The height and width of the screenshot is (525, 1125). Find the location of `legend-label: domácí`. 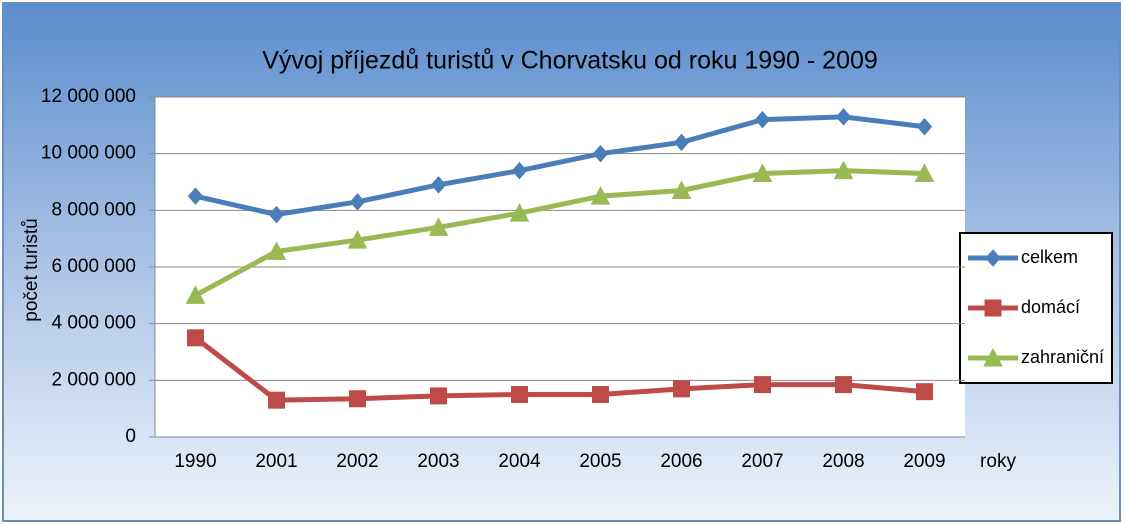

legend-label: domácí is located at coordinates (1050, 307).